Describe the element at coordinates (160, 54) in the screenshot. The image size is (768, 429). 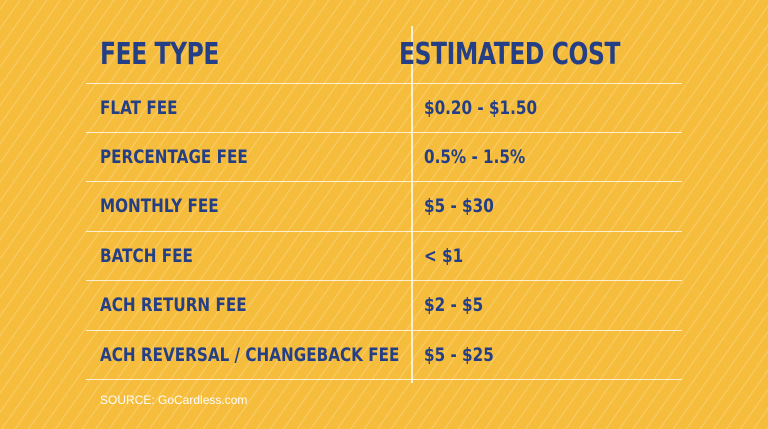
I see `header-fee-type: FEE TYPE` at that location.